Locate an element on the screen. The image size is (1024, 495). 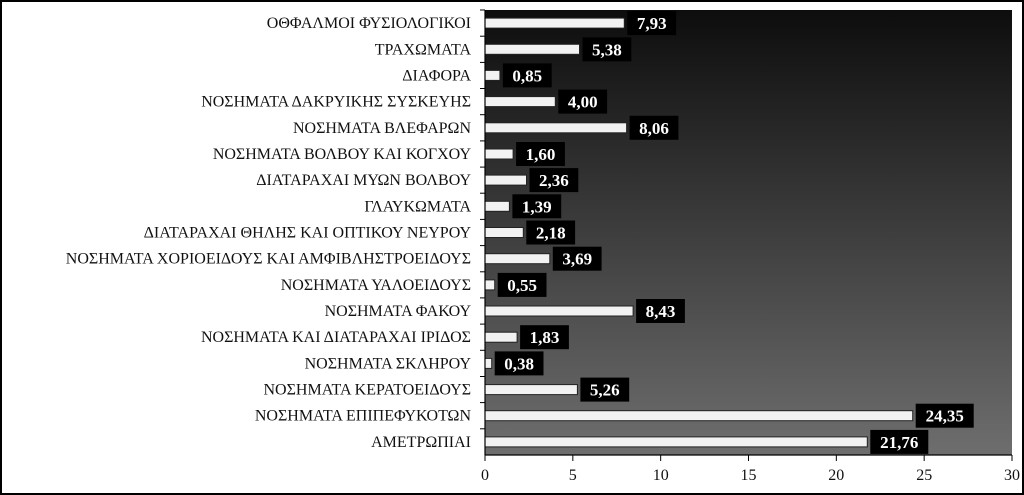
category-label: ΝΟΣΗΜΑΤΑ ΕΠΙΠΕΦΥΚΟΤΩΝ is located at coordinates (363, 416).